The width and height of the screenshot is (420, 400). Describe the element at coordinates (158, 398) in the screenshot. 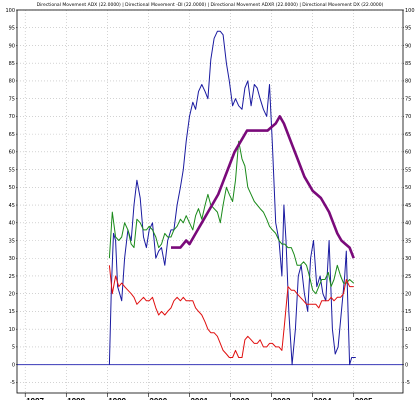

I see `x-tick-label: 2000` at that location.